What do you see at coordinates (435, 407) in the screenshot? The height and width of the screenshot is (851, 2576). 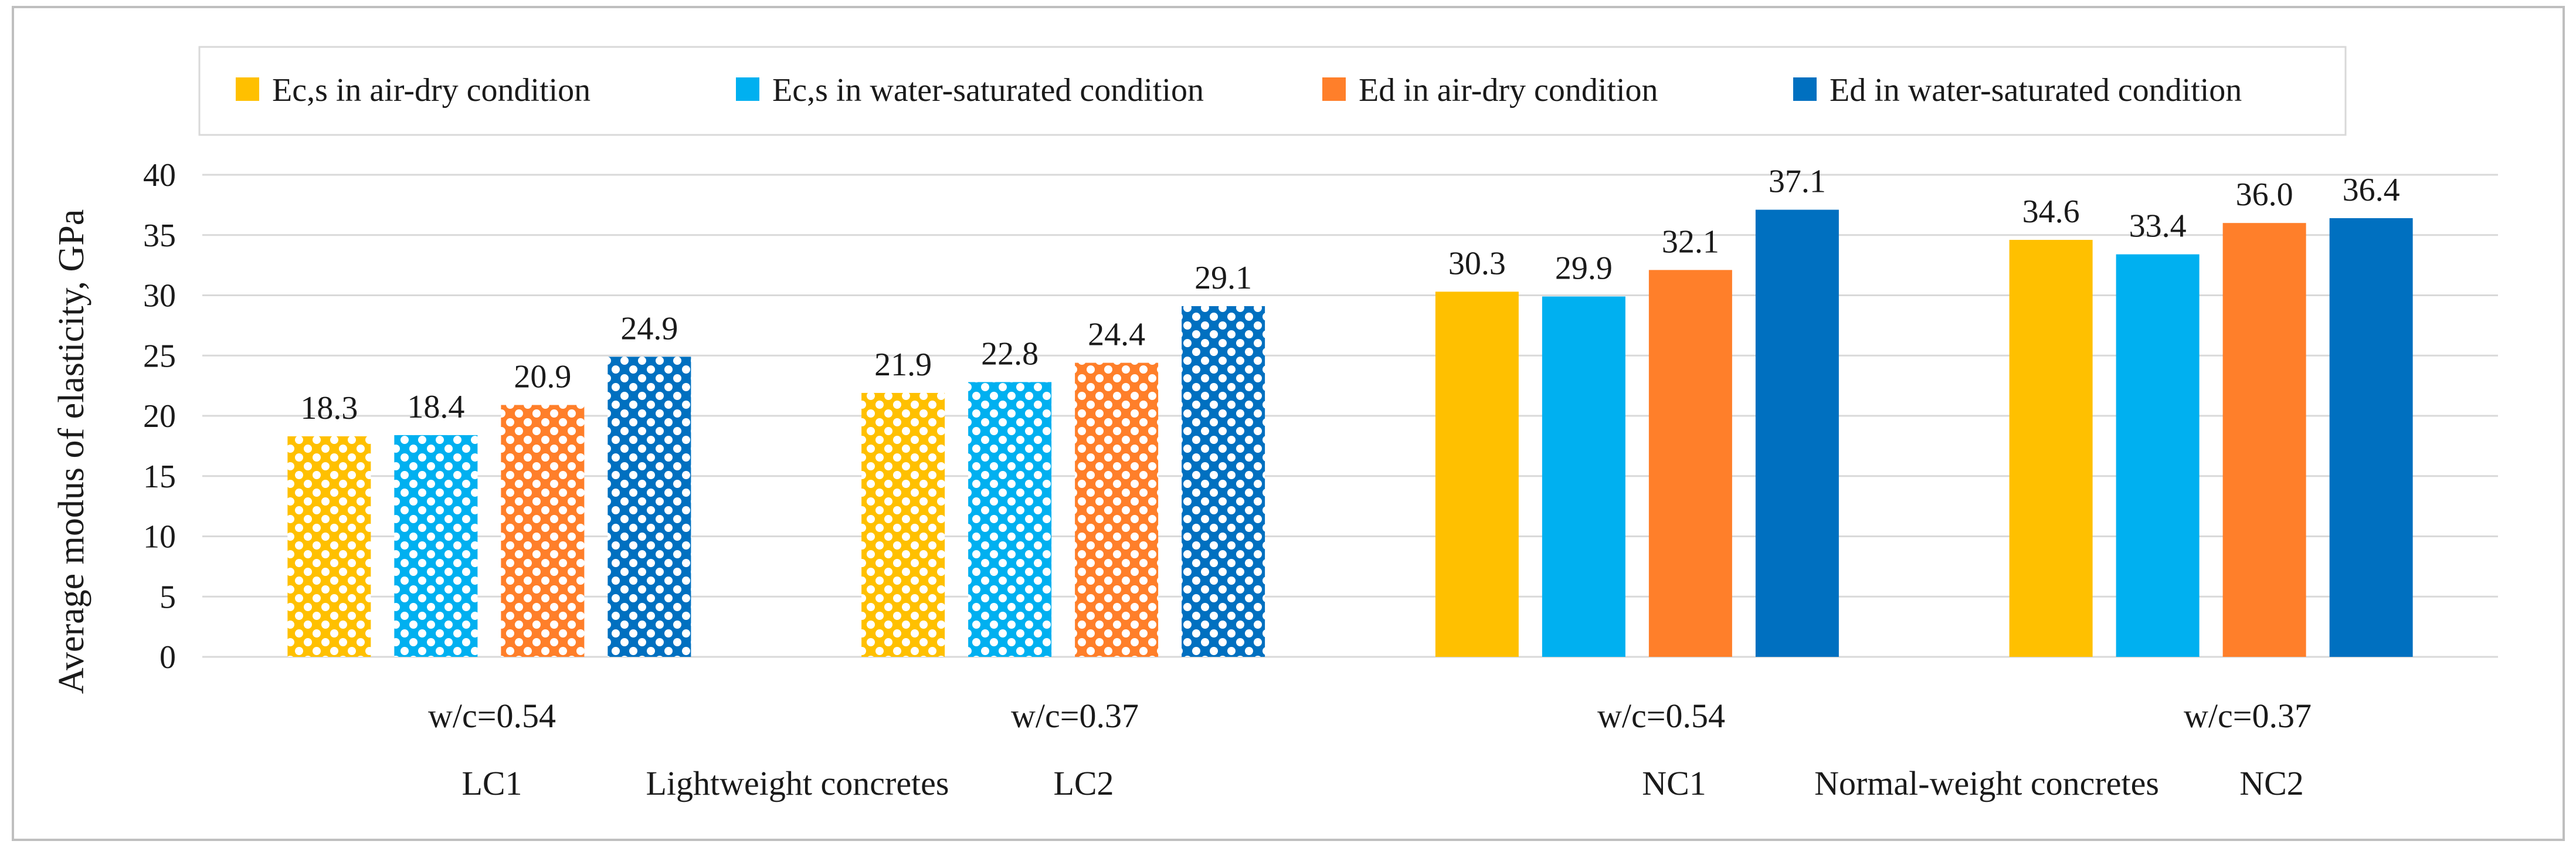 I see `data-label-1-series-2: 18.4` at bounding box center [435, 407].